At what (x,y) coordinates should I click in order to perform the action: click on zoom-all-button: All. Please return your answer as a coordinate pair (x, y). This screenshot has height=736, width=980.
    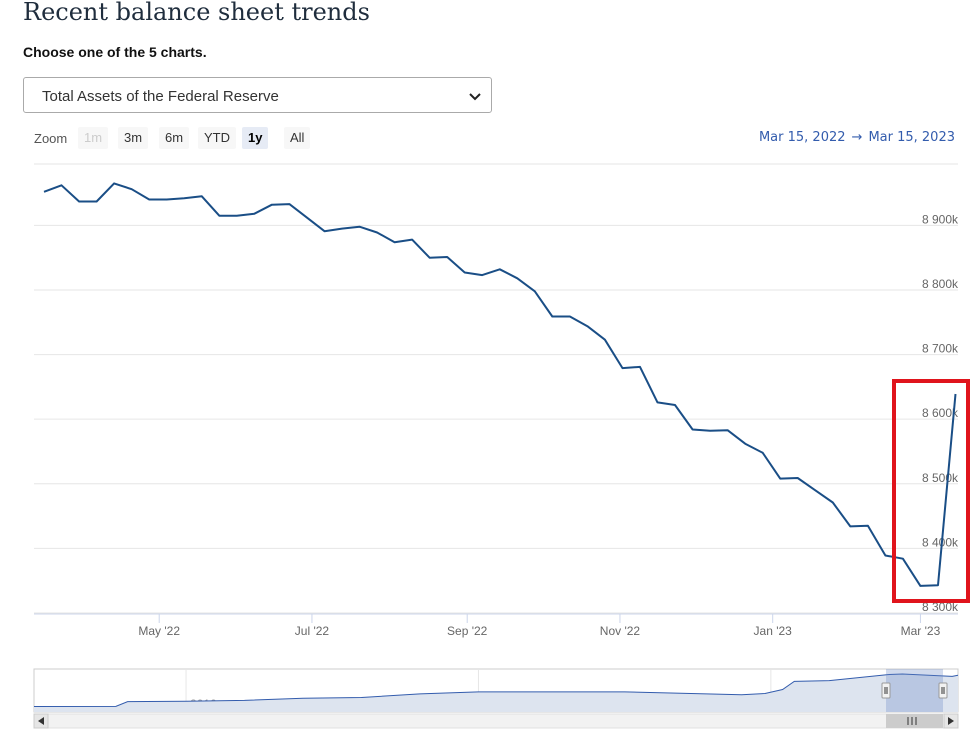
    Looking at the image, I should click on (297, 138).